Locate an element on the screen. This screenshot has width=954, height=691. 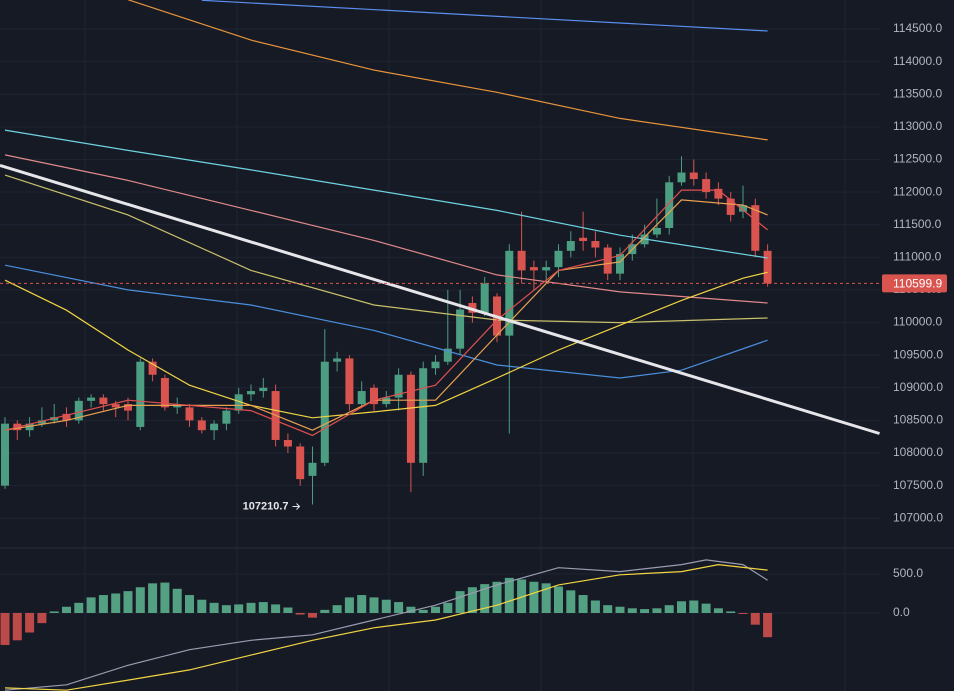
y-tick-label: 0.0 is located at coordinates (901, 612).